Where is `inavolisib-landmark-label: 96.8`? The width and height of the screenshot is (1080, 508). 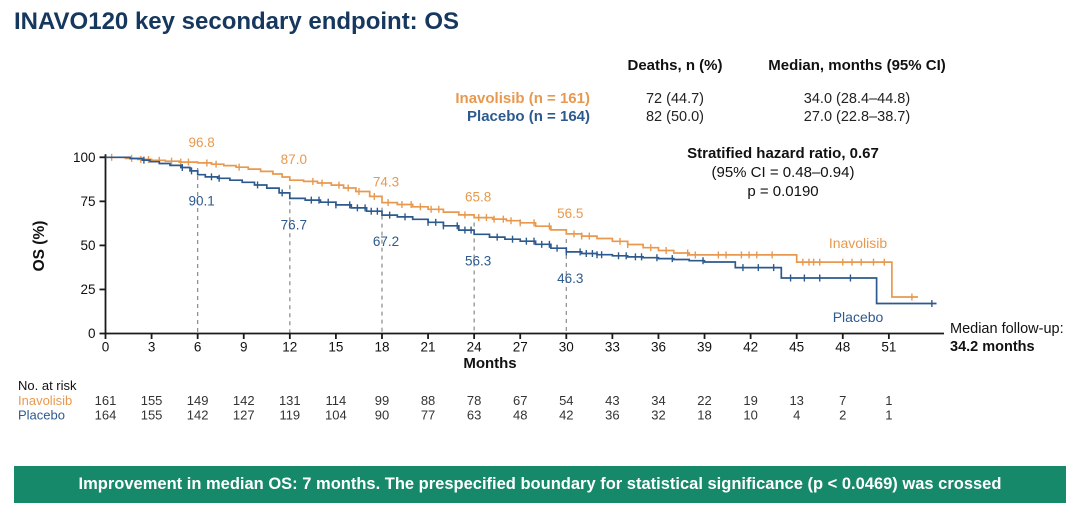
inavolisib-landmark-label: 96.8 is located at coordinates (202, 142).